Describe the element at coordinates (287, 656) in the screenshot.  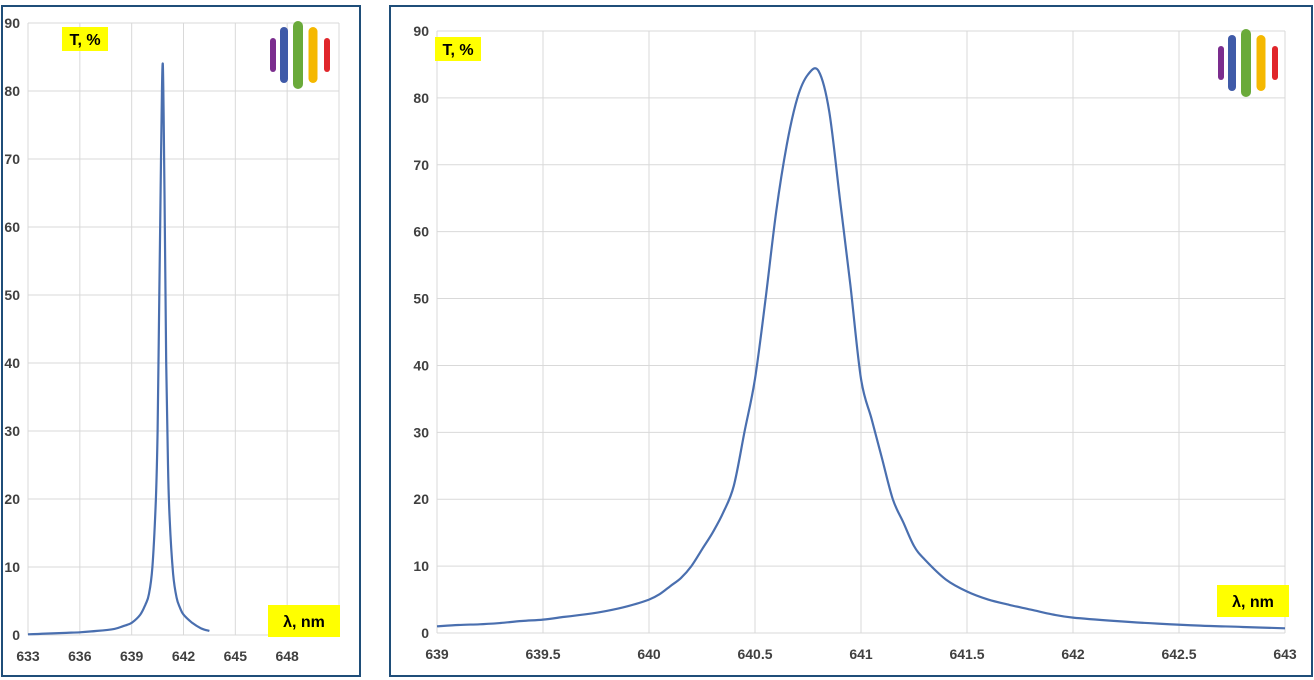
I see `x-tick-label: 648` at that location.